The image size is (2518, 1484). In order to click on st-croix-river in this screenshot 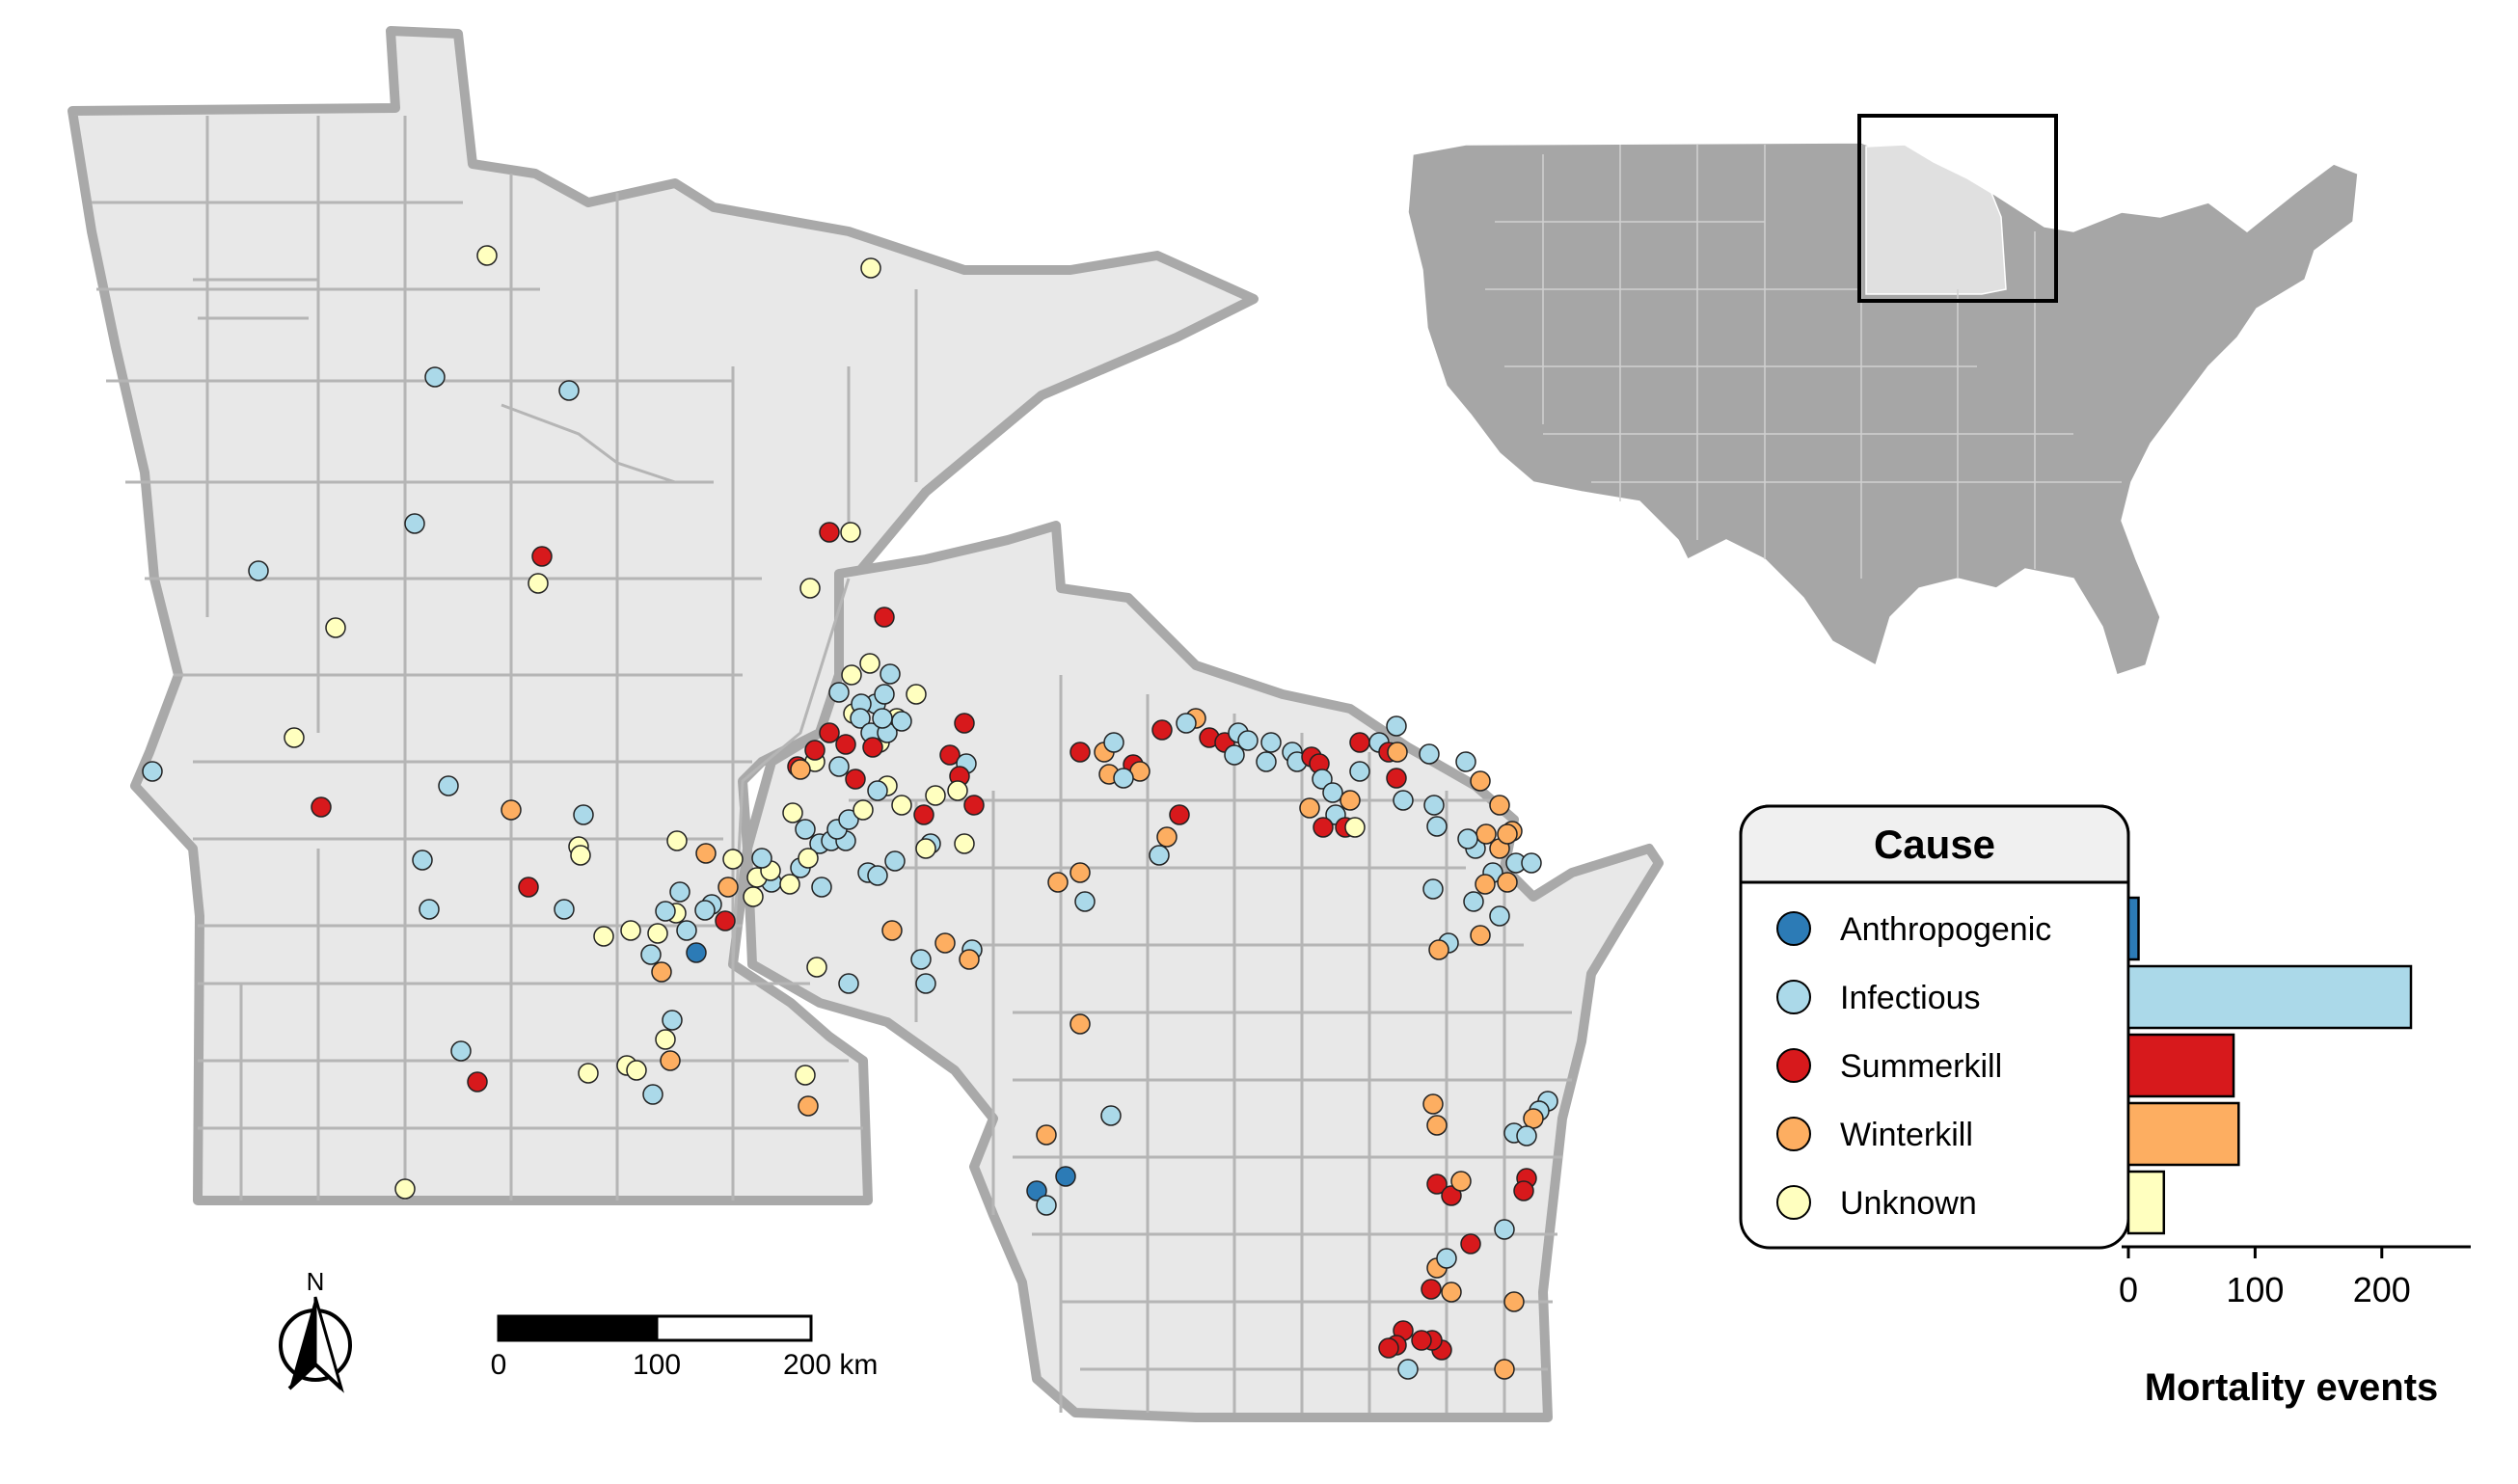, I will do `click(791, 771)`.